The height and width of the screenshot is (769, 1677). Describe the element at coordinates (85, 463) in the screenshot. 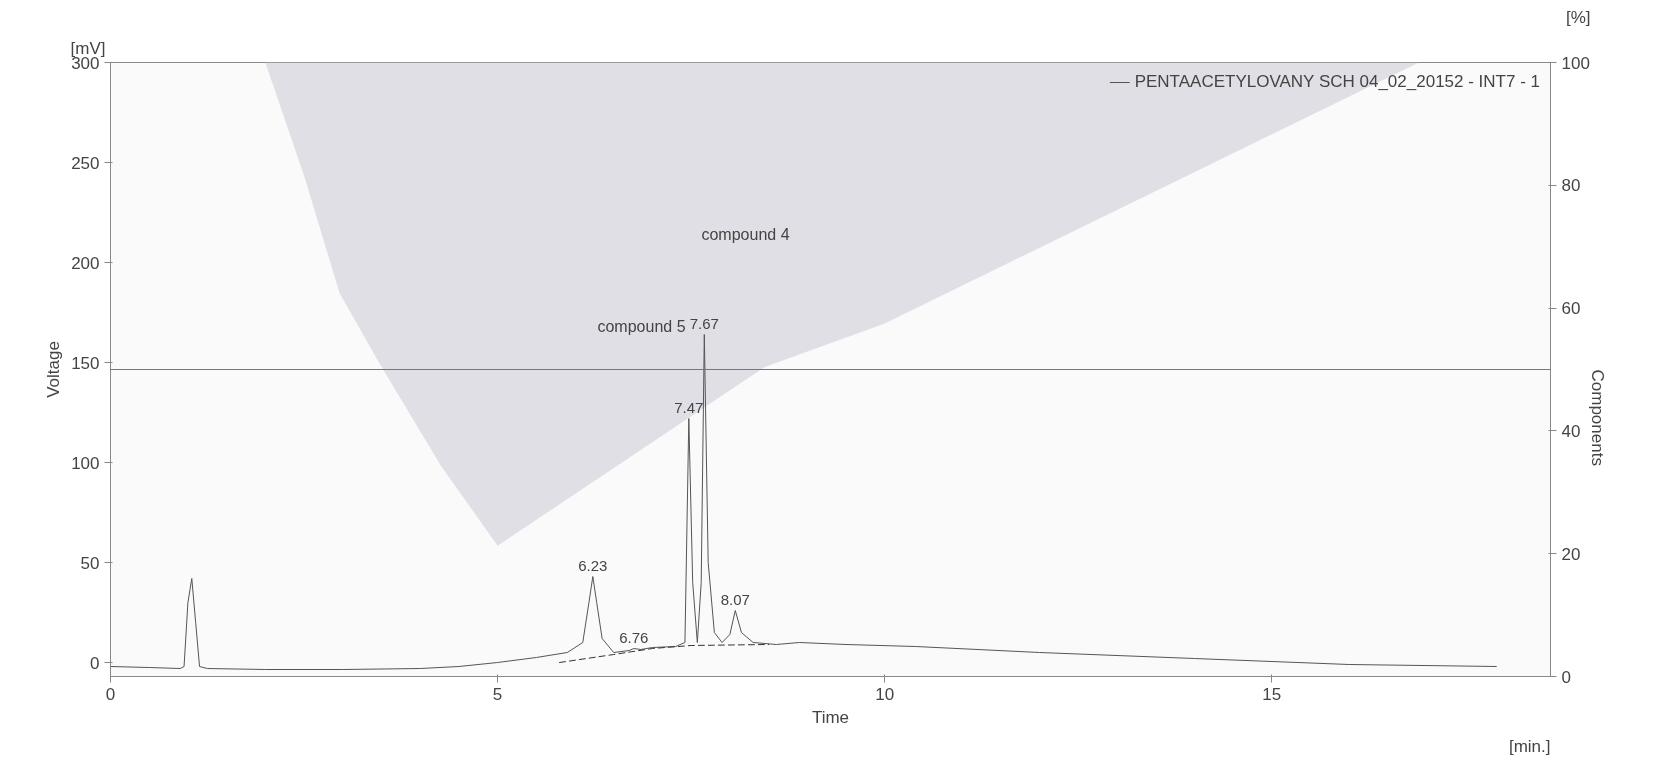

I see `y-tick-label: 100` at that location.